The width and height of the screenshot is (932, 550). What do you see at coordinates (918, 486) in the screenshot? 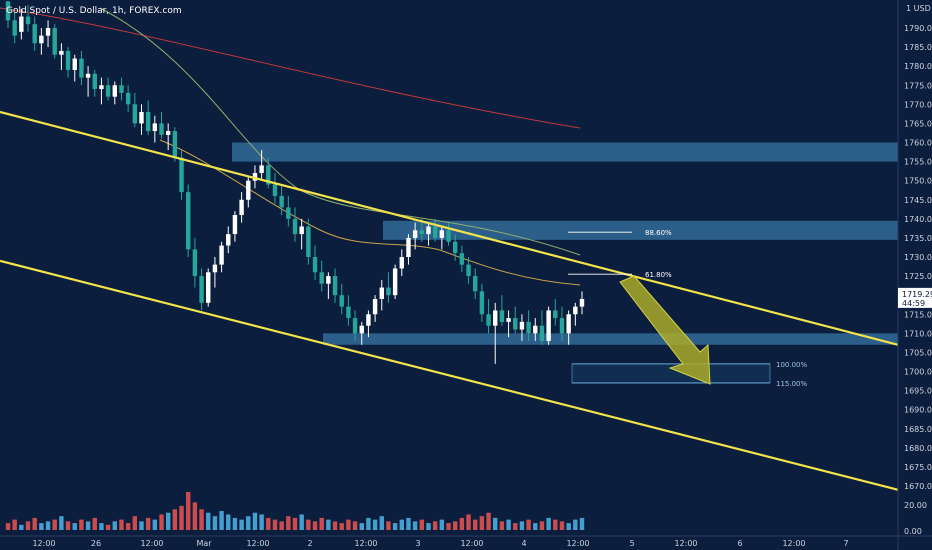
I see `y-tick-label: 1670.00` at bounding box center [918, 486].